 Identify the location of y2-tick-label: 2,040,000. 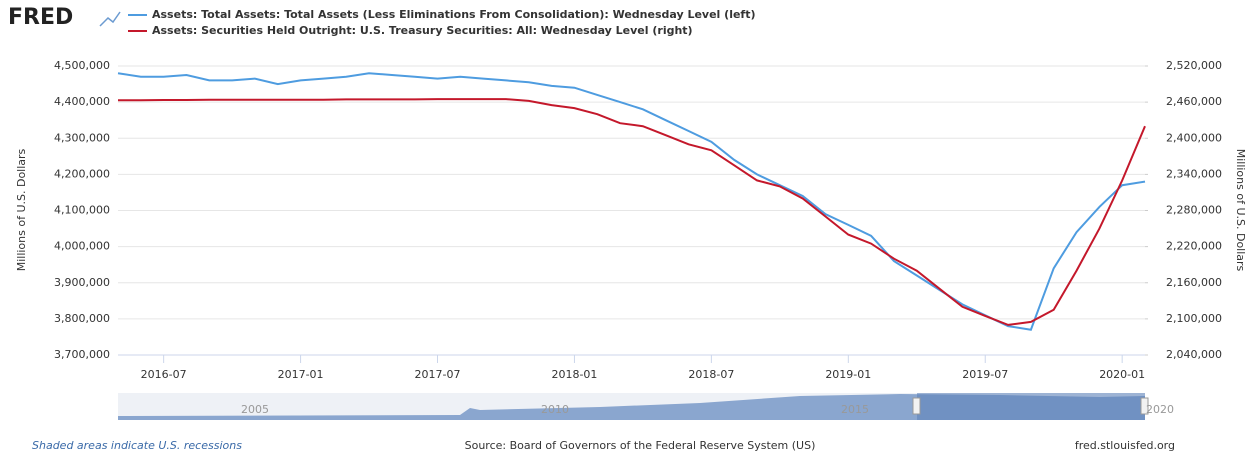
(1194, 354).